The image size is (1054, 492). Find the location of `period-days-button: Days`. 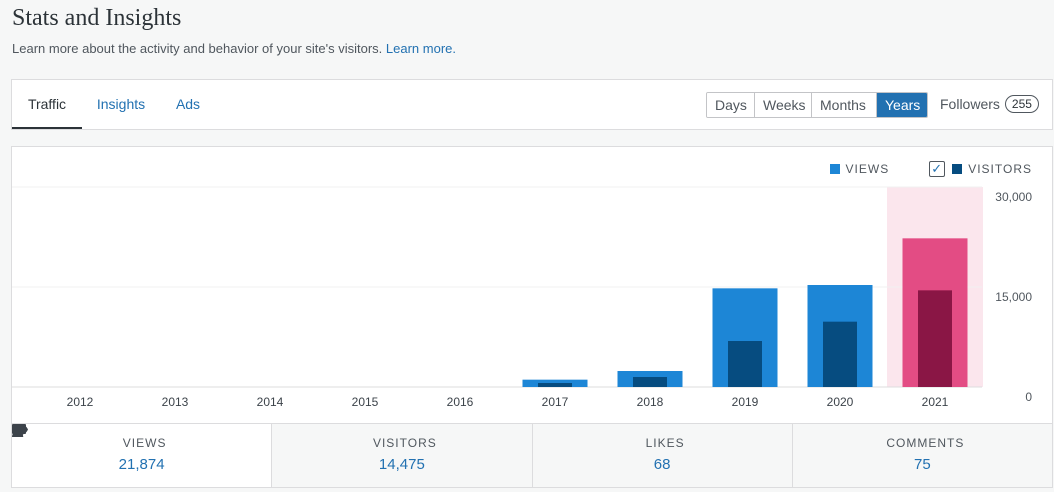

period-days-button: Days is located at coordinates (731, 105).